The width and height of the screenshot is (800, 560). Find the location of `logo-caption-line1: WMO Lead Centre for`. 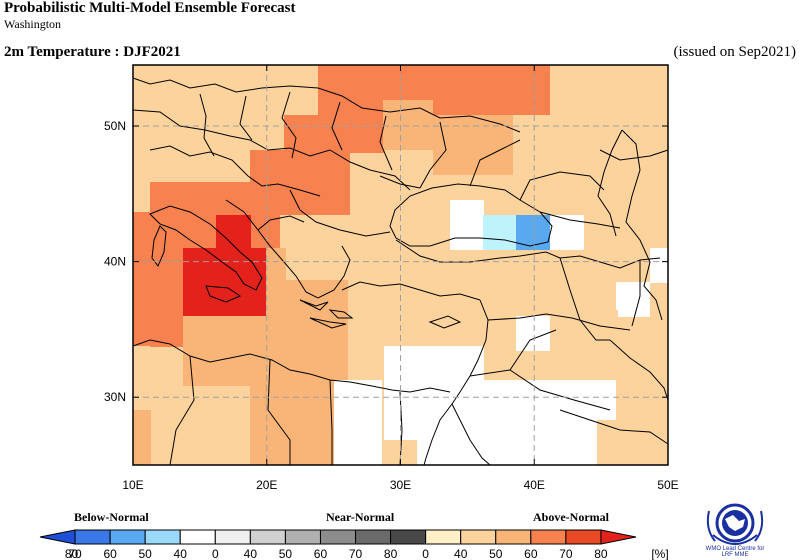

logo-caption-line1: WMO Lead Centre for is located at coordinates (735, 549).